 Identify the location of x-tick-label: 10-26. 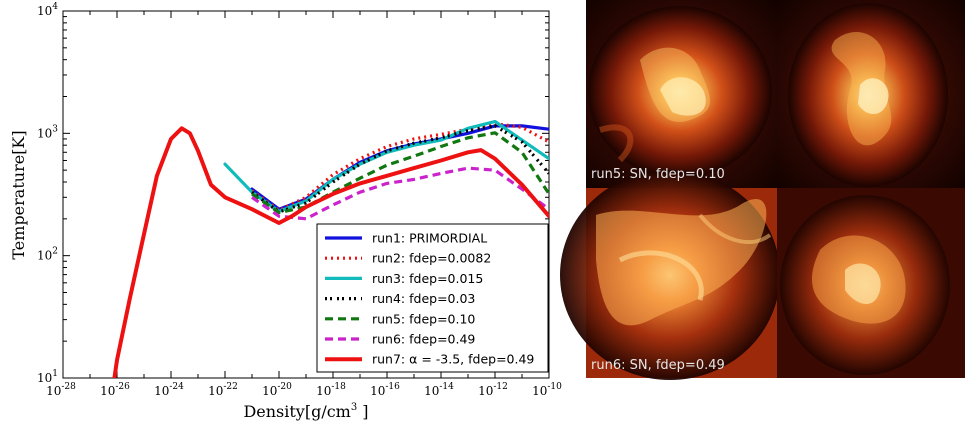
(115, 390).